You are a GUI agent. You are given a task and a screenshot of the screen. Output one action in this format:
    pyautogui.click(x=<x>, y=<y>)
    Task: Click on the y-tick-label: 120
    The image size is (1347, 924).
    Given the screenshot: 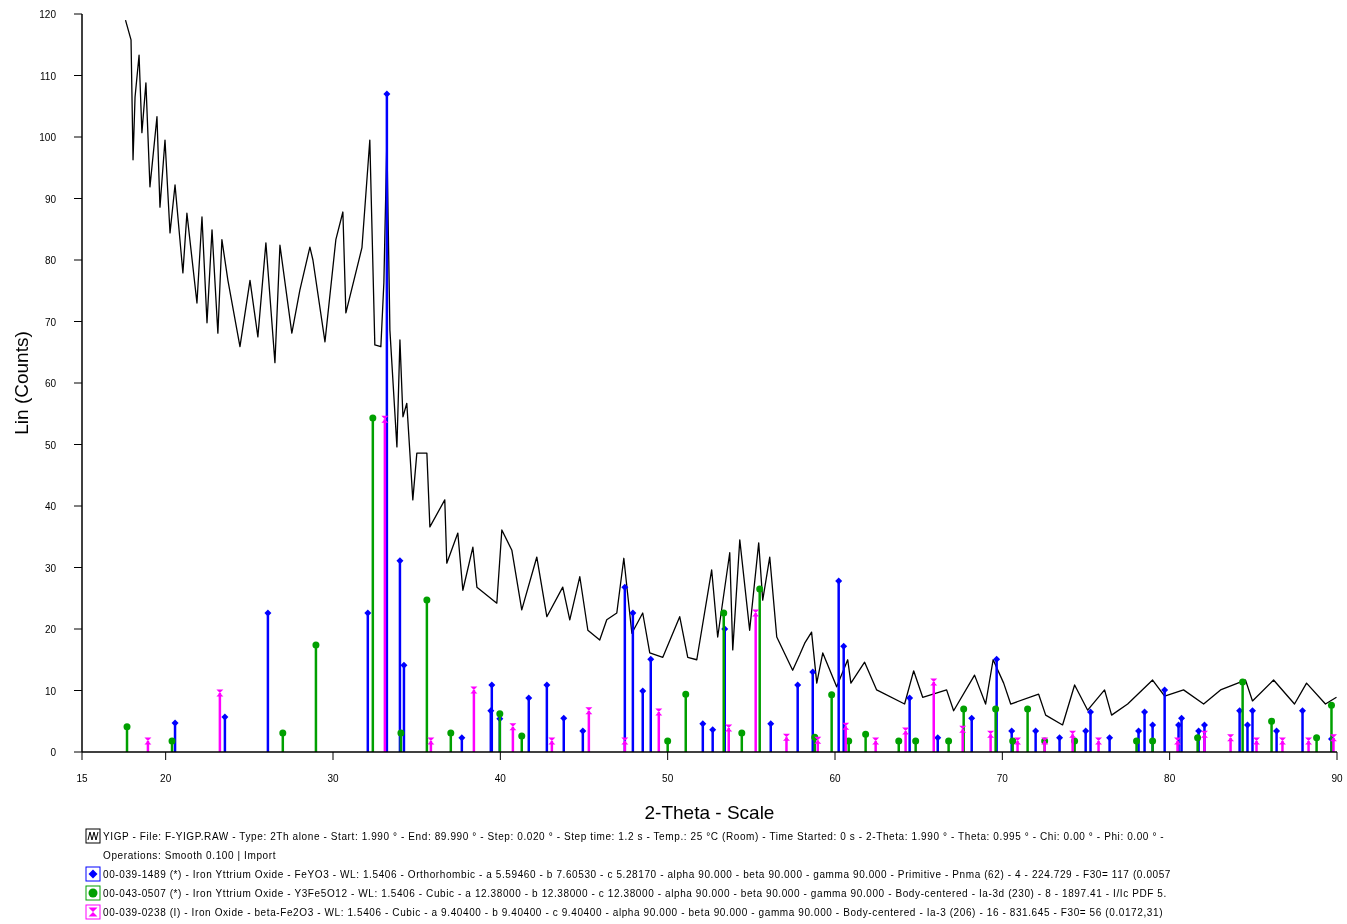 What is the action you would take?
    pyautogui.click(x=48, y=14)
    